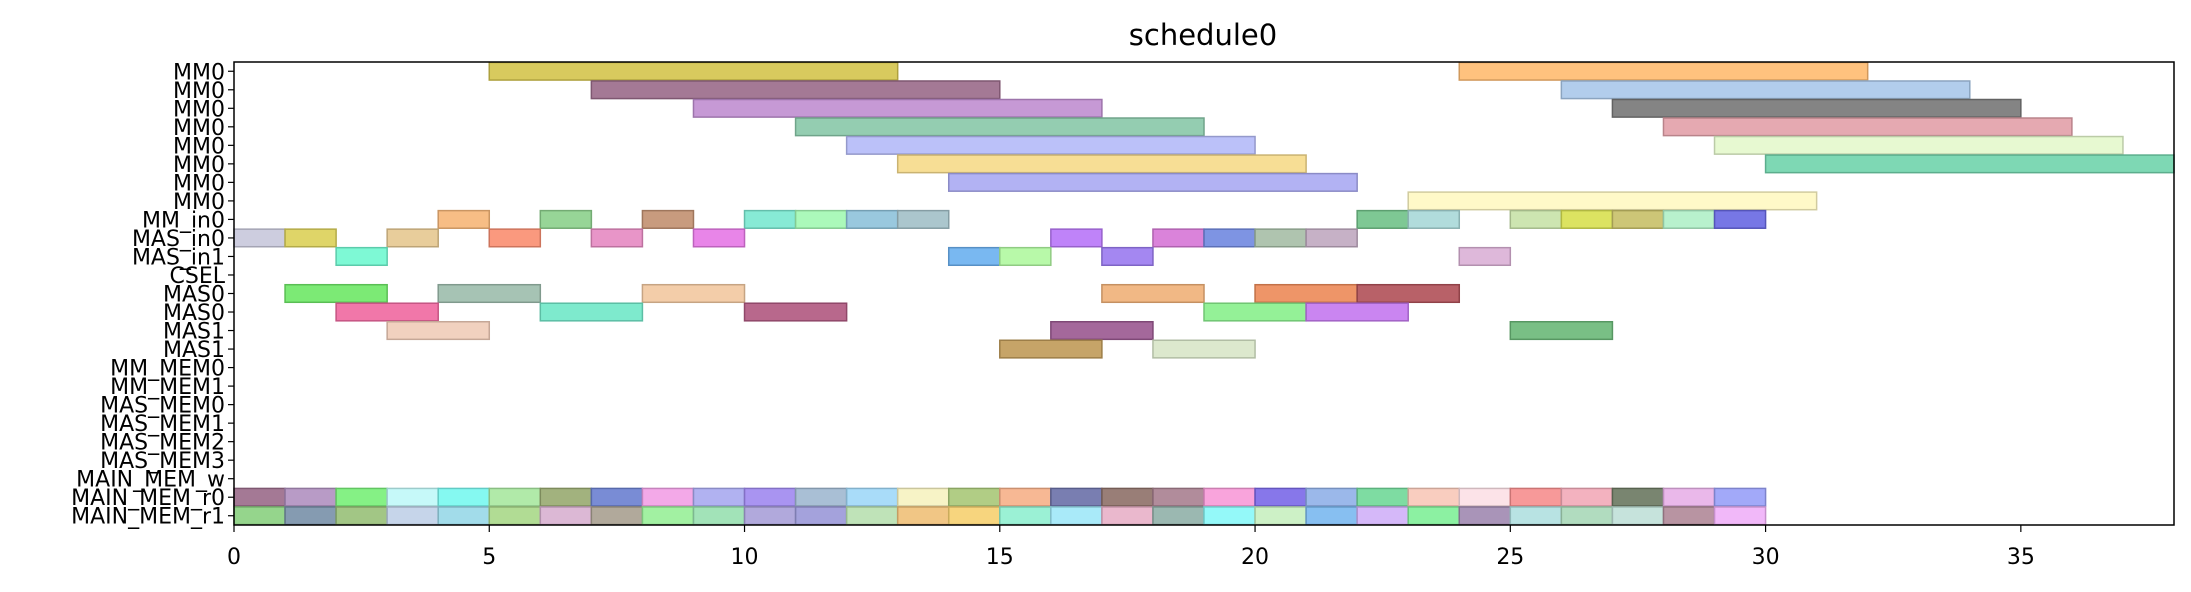 This screenshot has height=592, width=2191. I want to click on y-tick-label: MM_MEM1, so click(167, 387).